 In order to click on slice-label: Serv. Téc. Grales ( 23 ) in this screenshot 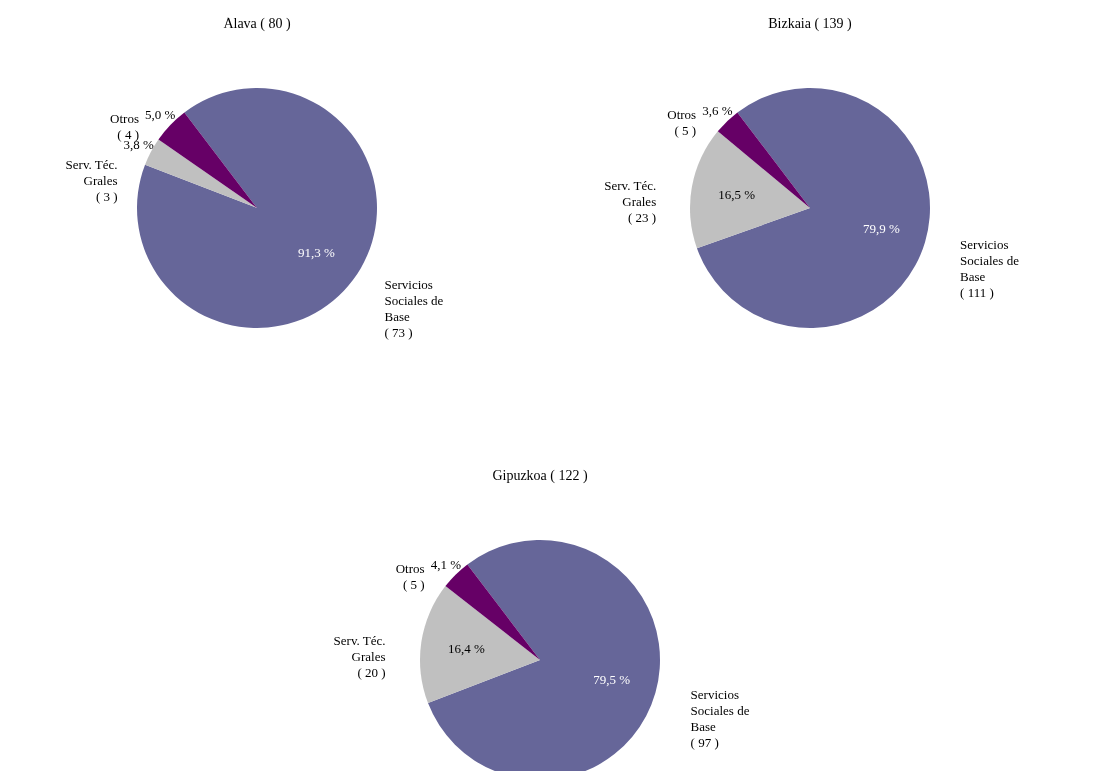, I will do `click(630, 201)`.